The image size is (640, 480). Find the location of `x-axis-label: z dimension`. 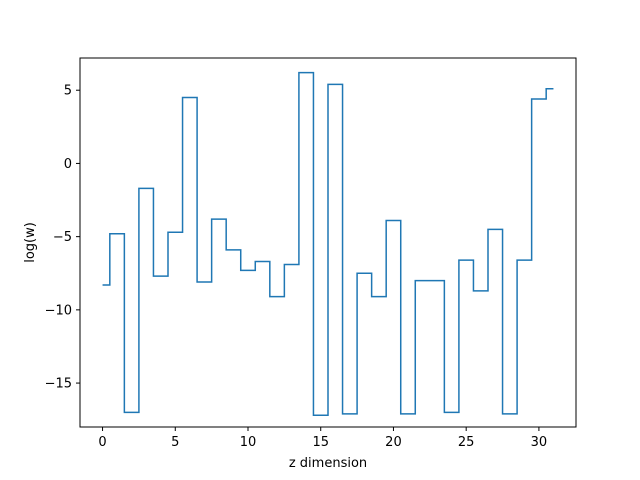

x-axis-label: z dimension is located at coordinates (328, 463).